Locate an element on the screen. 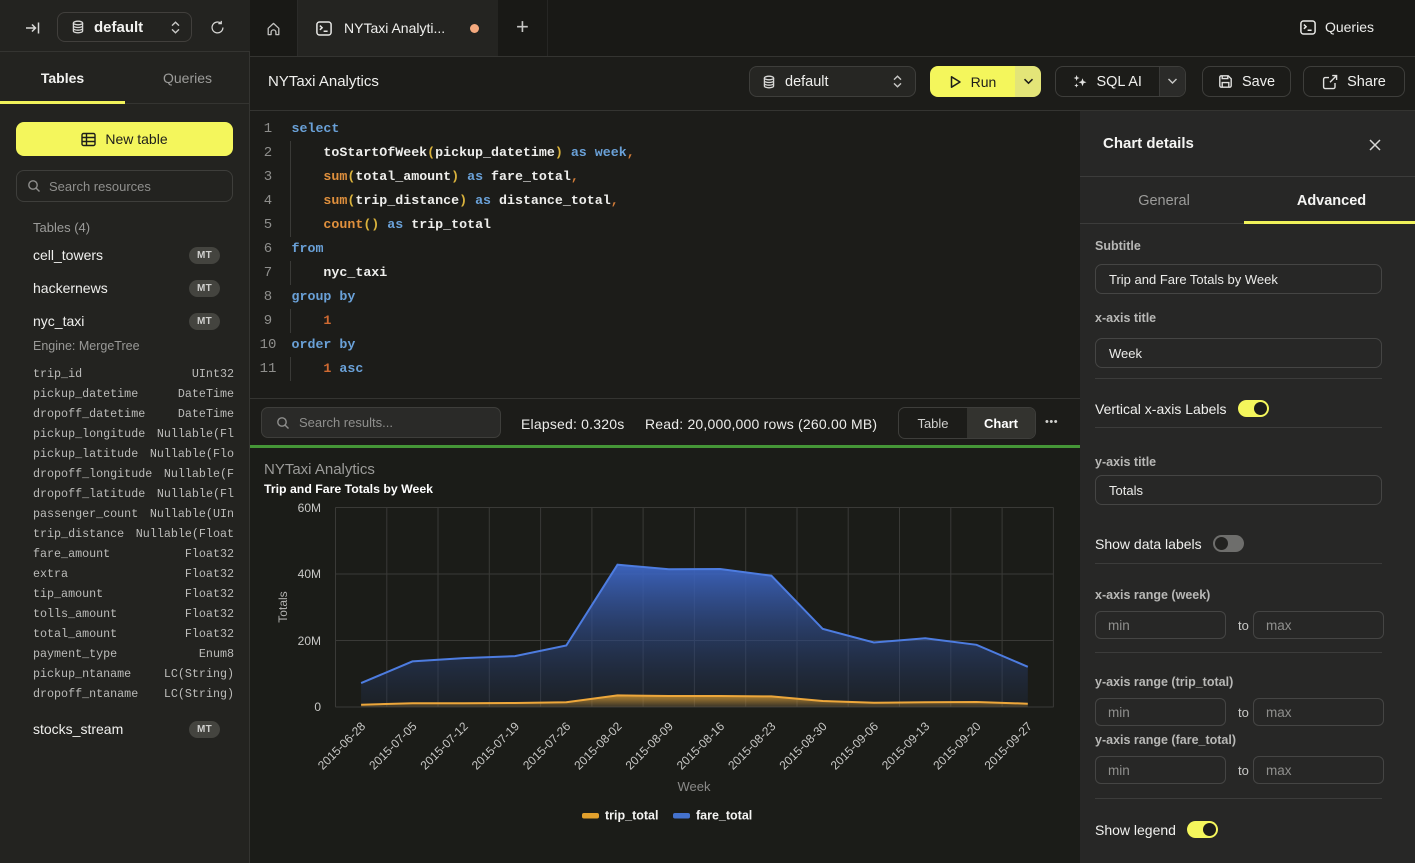  svg-text: 40M is located at coordinates (309, 574).